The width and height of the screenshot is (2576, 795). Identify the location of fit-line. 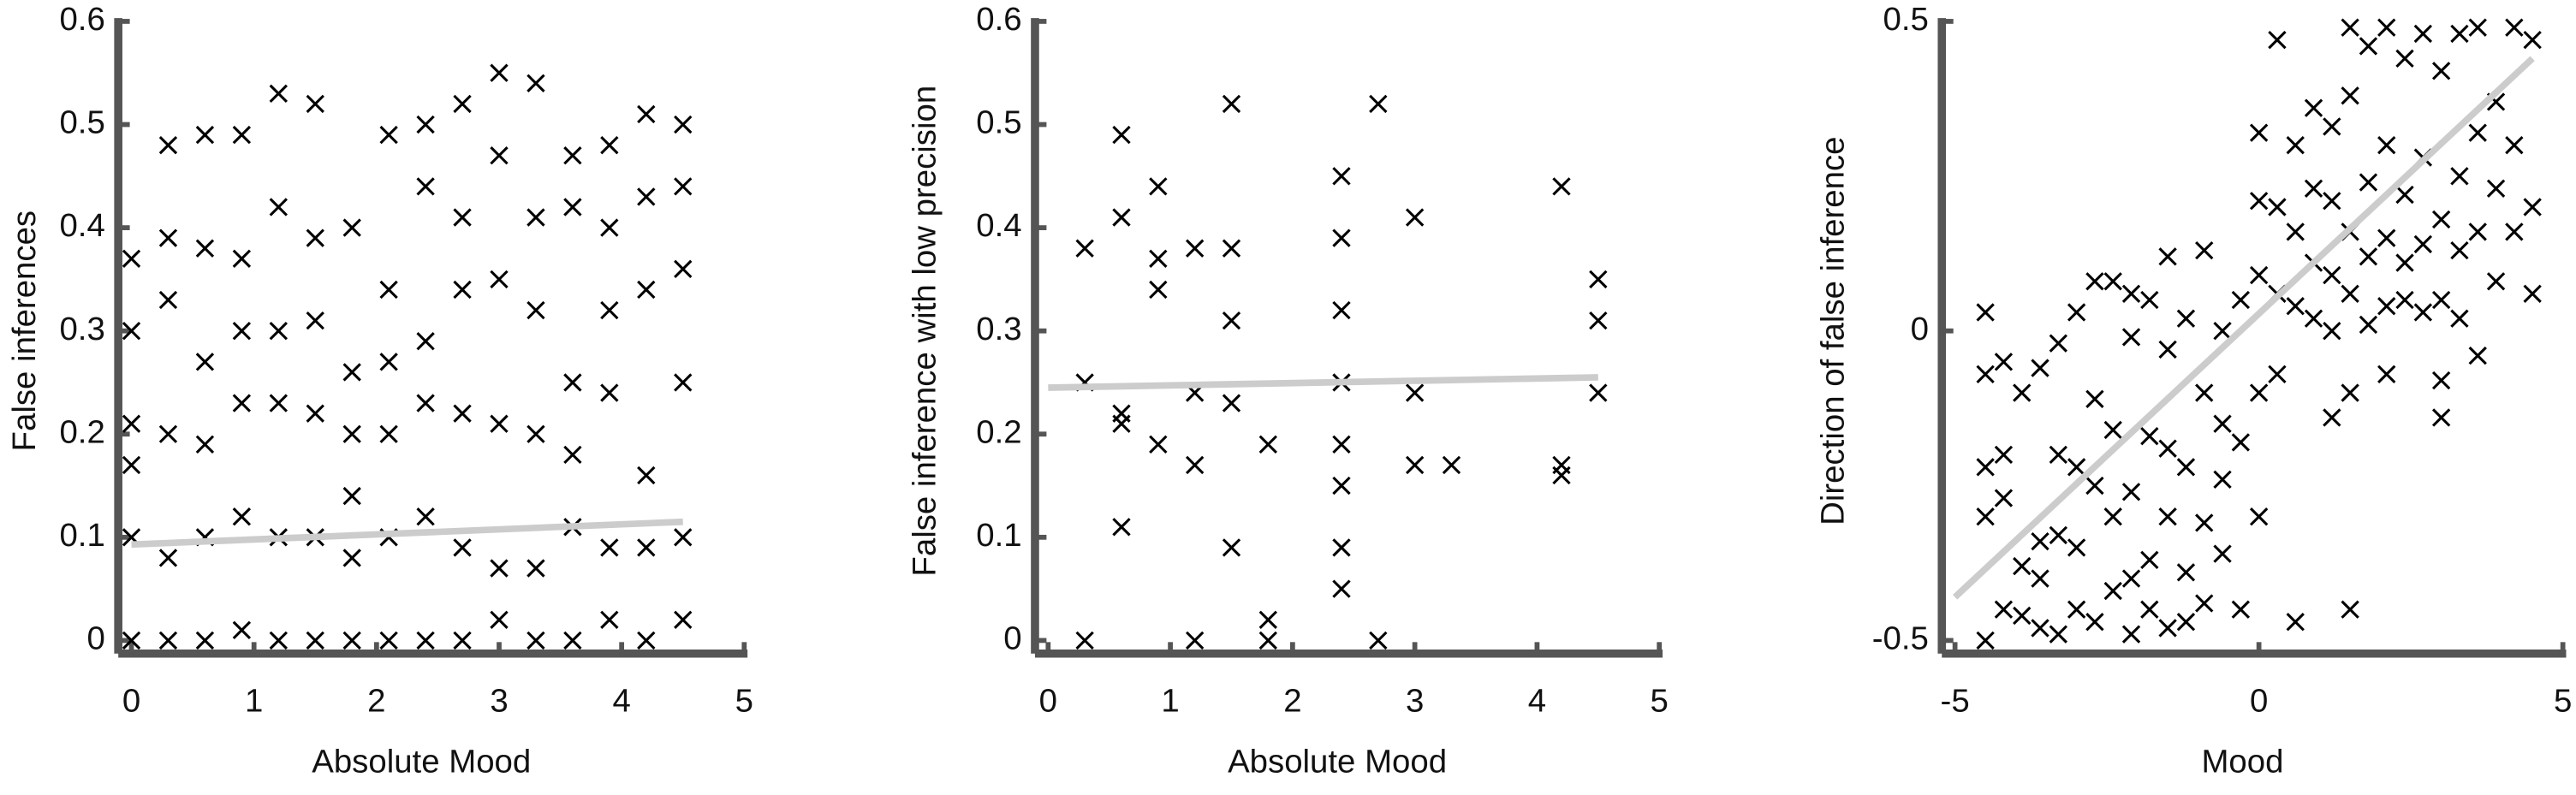
(407, 533).